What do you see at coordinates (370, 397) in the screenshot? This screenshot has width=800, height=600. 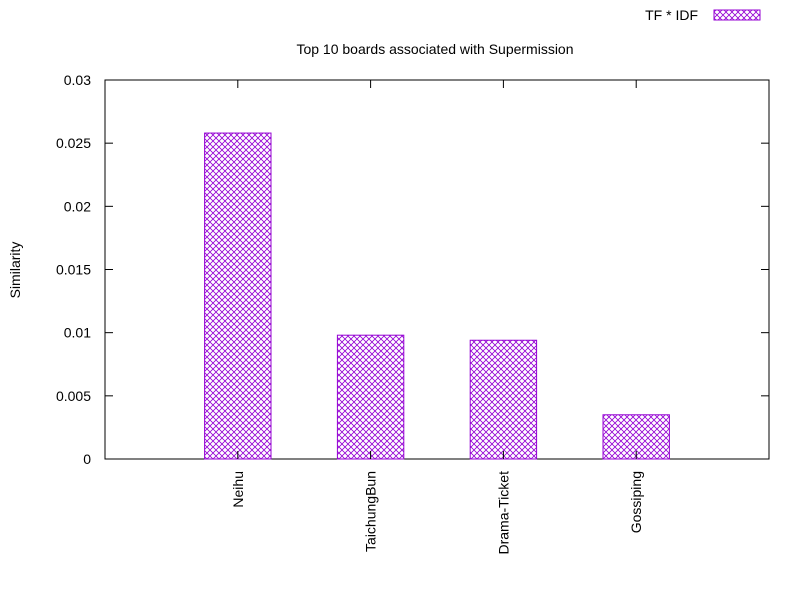 I see `bar-taichungbun` at bounding box center [370, 397].